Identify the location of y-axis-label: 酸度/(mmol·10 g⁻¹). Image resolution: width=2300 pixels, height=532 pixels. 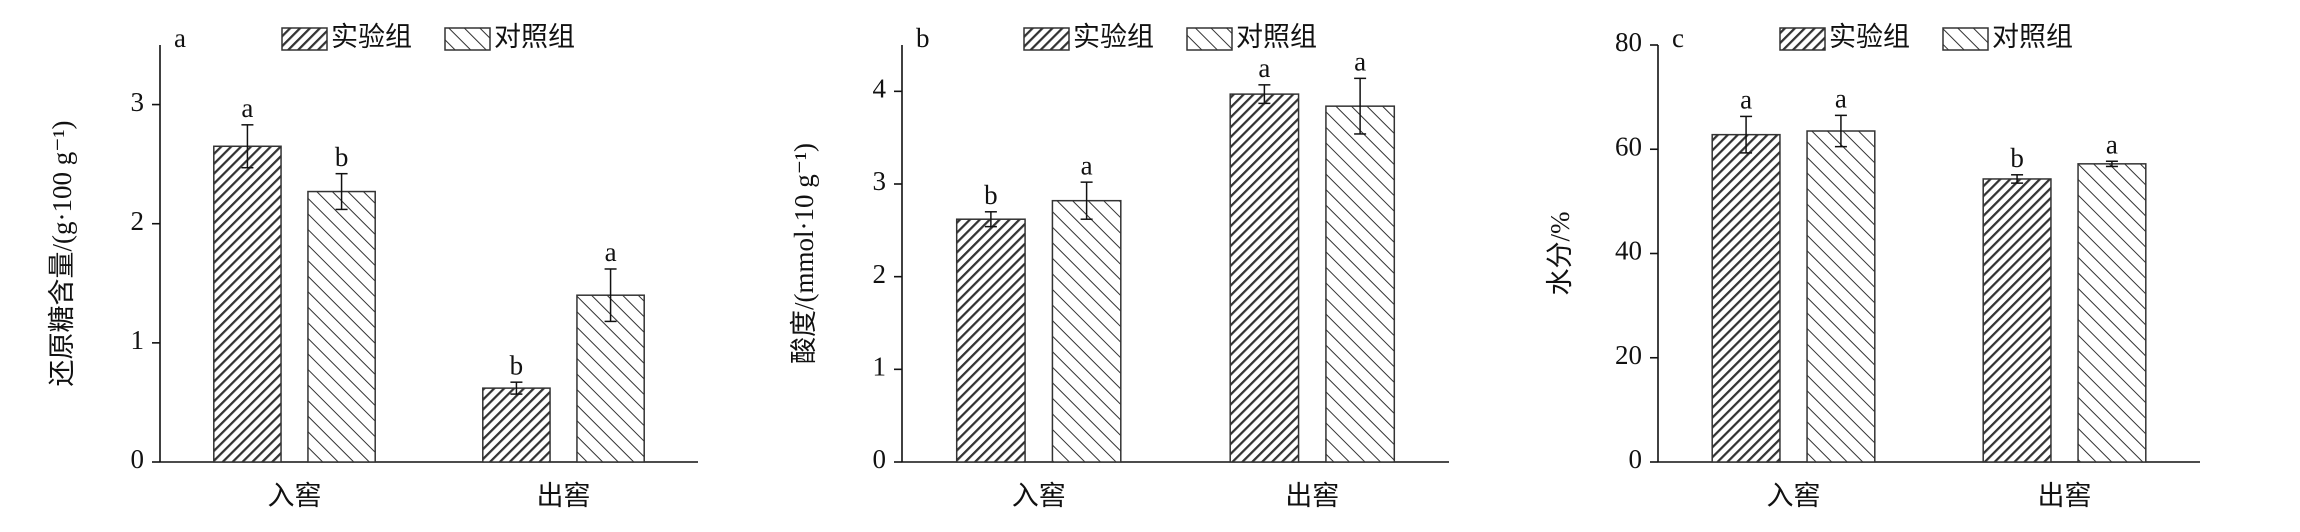
(804, 253).